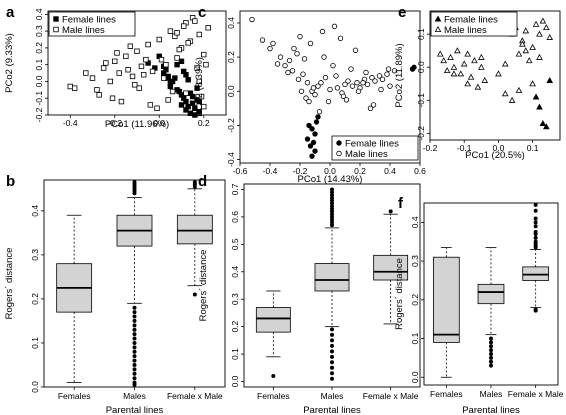  I want to click on y-tick-label: 0.4, so click(415, 222).